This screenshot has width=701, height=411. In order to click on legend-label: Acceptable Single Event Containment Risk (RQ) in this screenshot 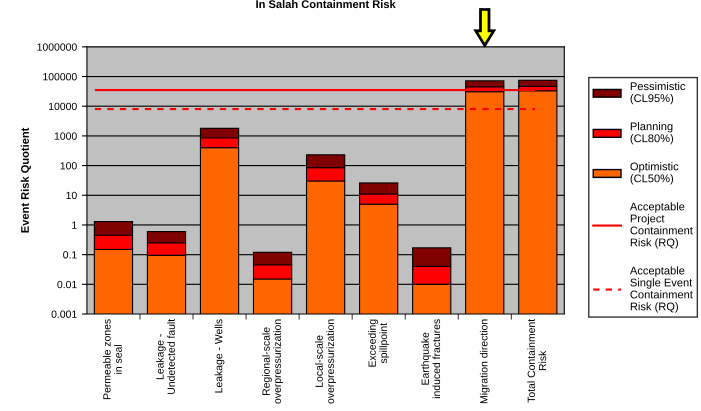, I will do `click(661, 289)`.